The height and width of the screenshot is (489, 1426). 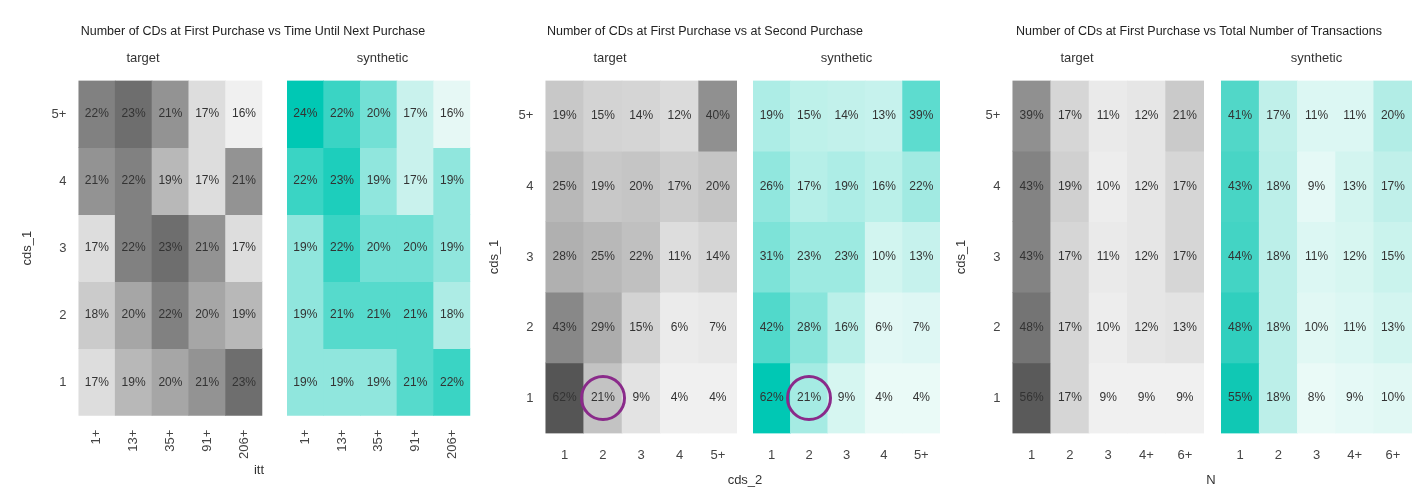 What do you see at coordinates (921, 454) in the screenshot?
I see `x-tick-label: 5+` at bounding box center [921, 454].